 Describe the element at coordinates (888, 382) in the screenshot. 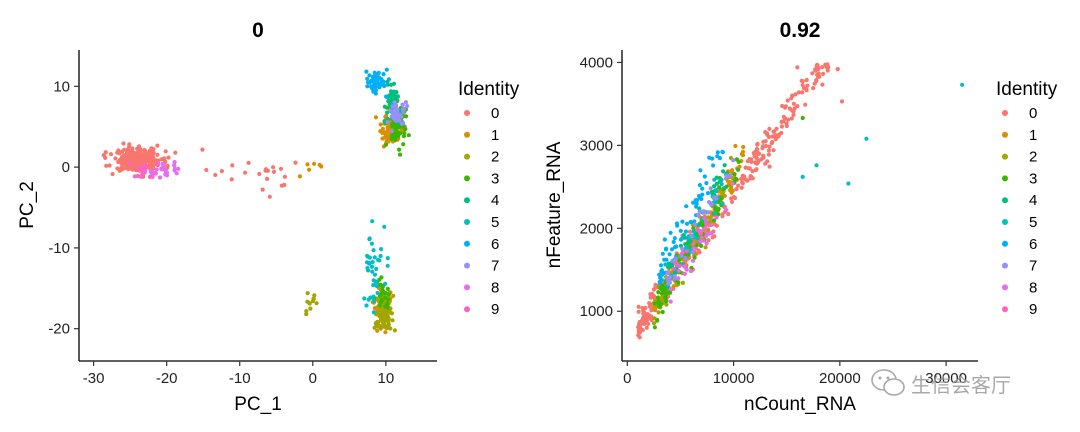

I see `wechat-icon` at that location.